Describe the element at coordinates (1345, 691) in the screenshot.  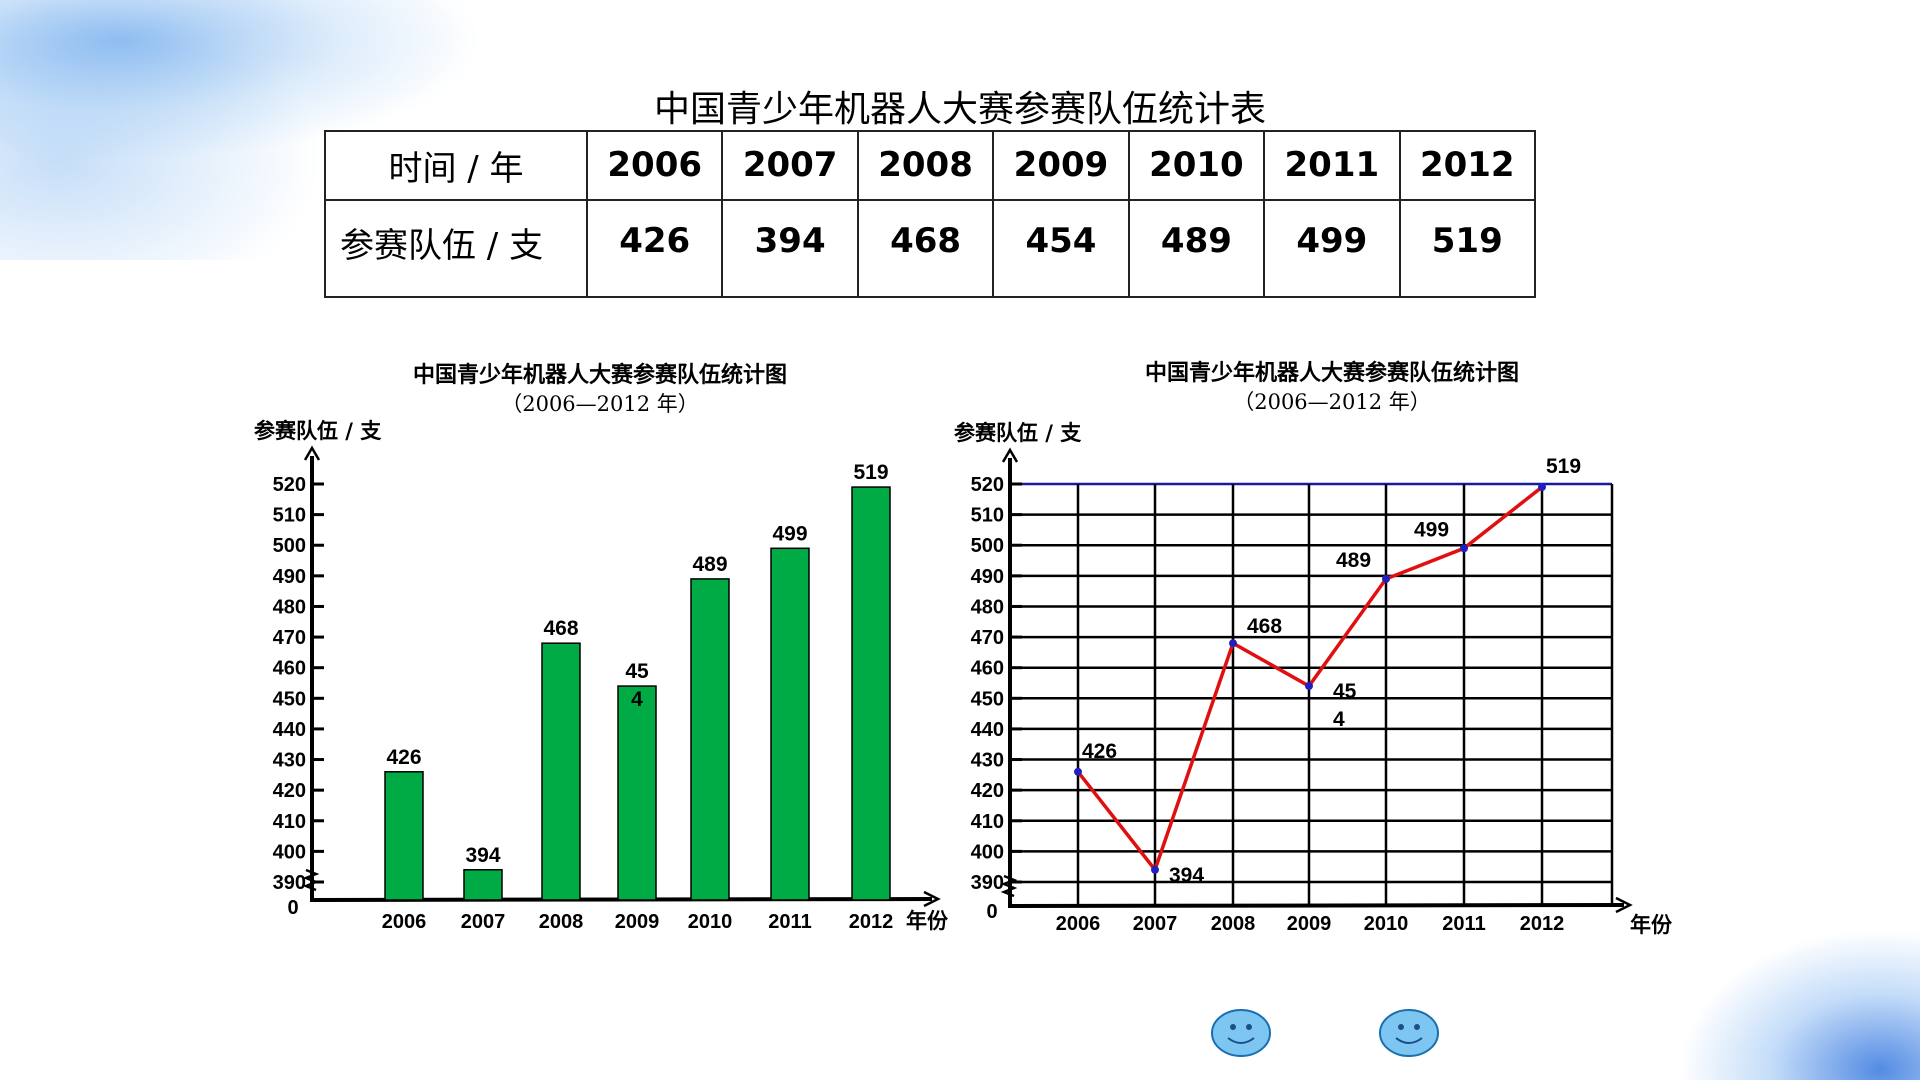
I see `line-data-label: 45` at that location.